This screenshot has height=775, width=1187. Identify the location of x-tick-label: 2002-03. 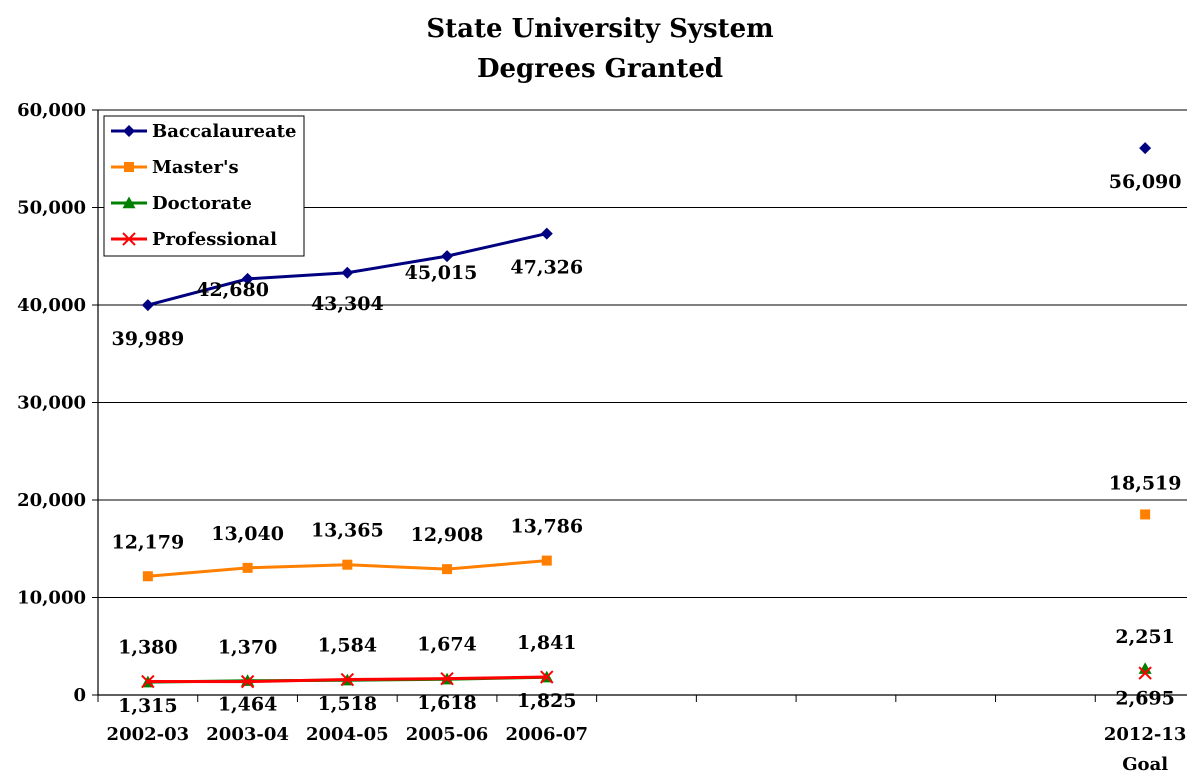
(148, 734).